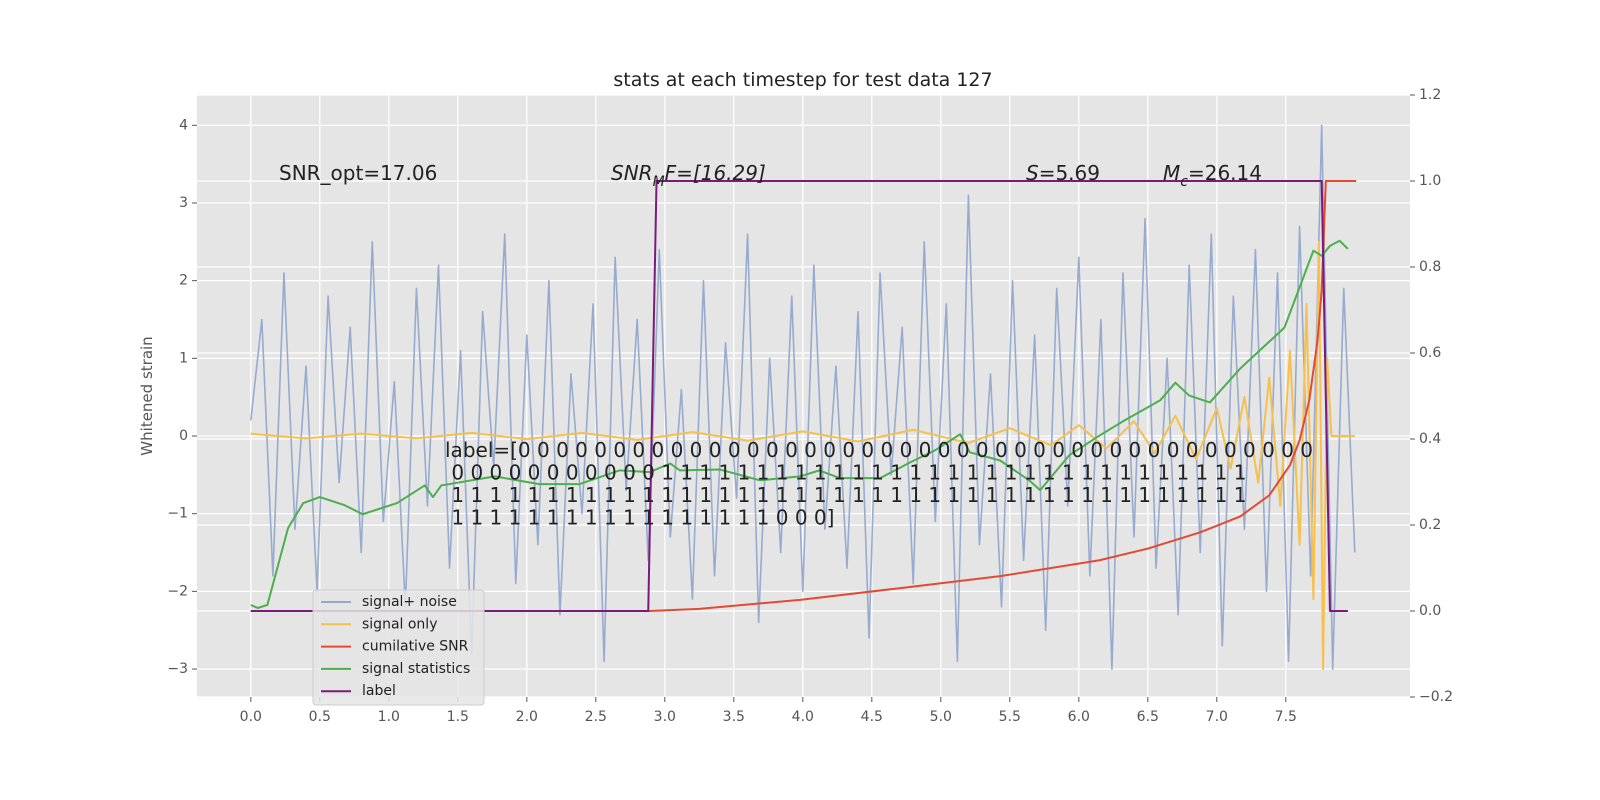 The height and width of the screenshot is (800, 1600). I want to click on x-tick-label: 4.5, so click(872, 717).